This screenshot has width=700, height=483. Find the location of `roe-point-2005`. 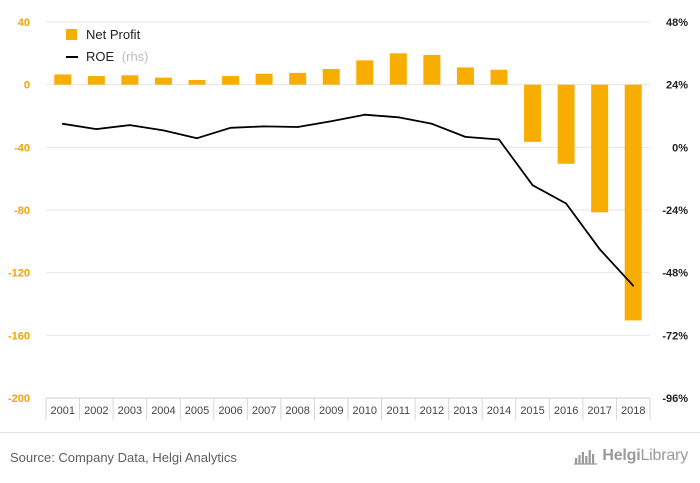

roe-point-2005 is located at coordinates (197, 138).